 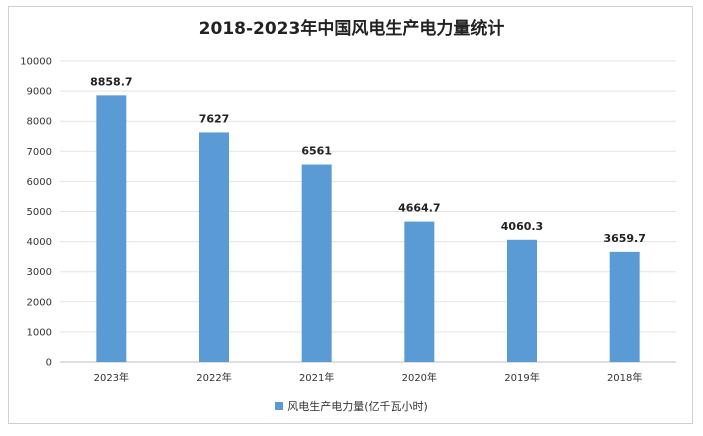 I want to click on y-tick-label: 10000, so click(x=36, y=62).